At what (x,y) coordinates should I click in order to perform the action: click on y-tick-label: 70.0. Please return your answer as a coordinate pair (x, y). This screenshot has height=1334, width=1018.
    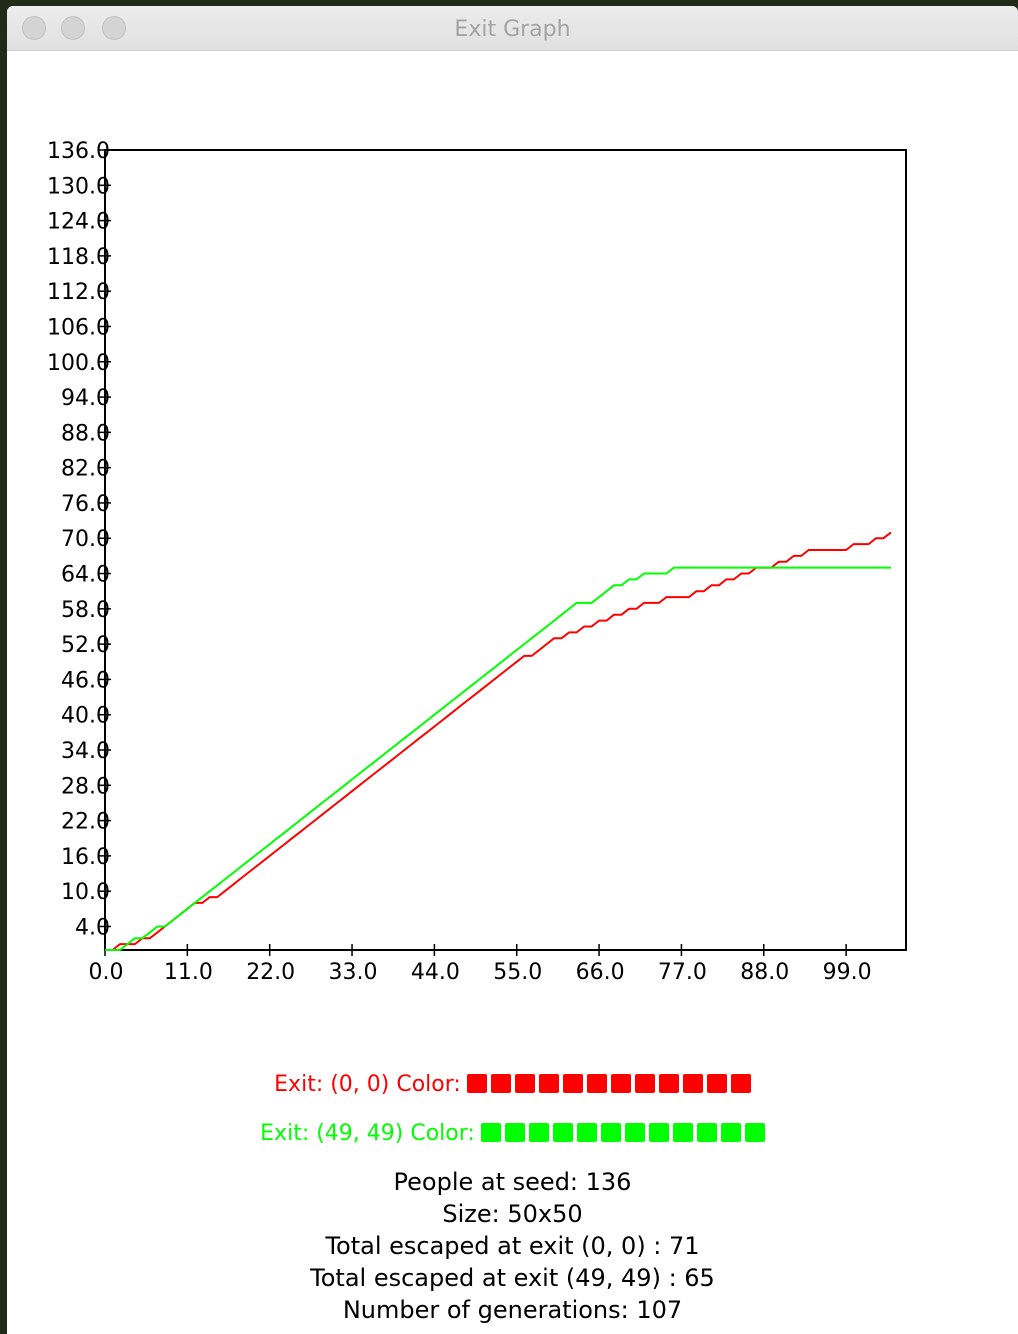
    Looking at the image, I should click on (85, 539).